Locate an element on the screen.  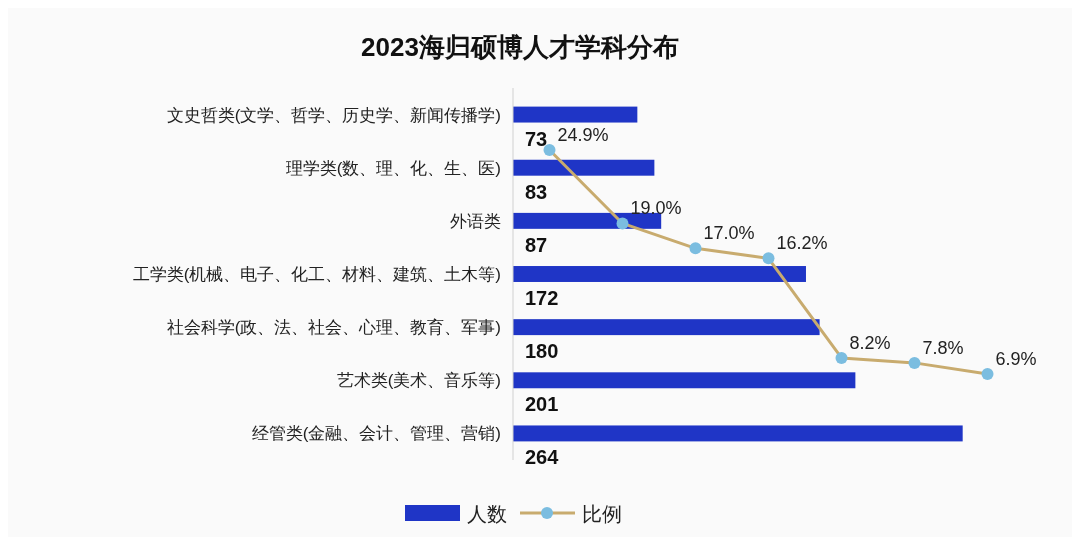
data-label: 6.9% is located at coordinates (1016, 359).